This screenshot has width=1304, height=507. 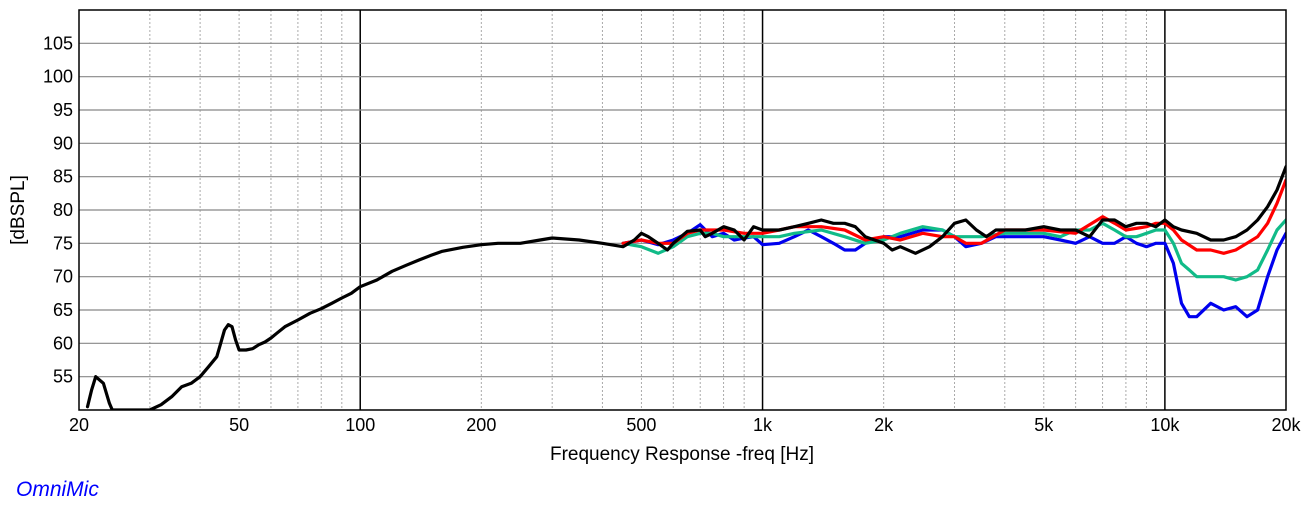 I want to click on x-tick-label: 20, so click(x=79, y=425).